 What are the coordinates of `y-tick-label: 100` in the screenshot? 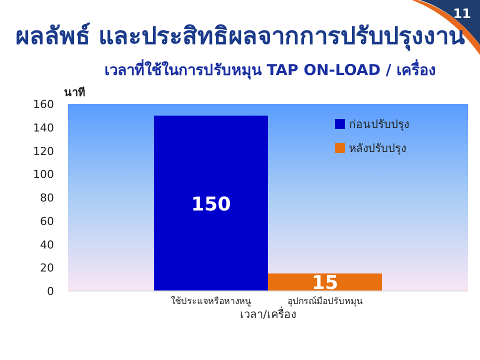 It's located at (43, 175).